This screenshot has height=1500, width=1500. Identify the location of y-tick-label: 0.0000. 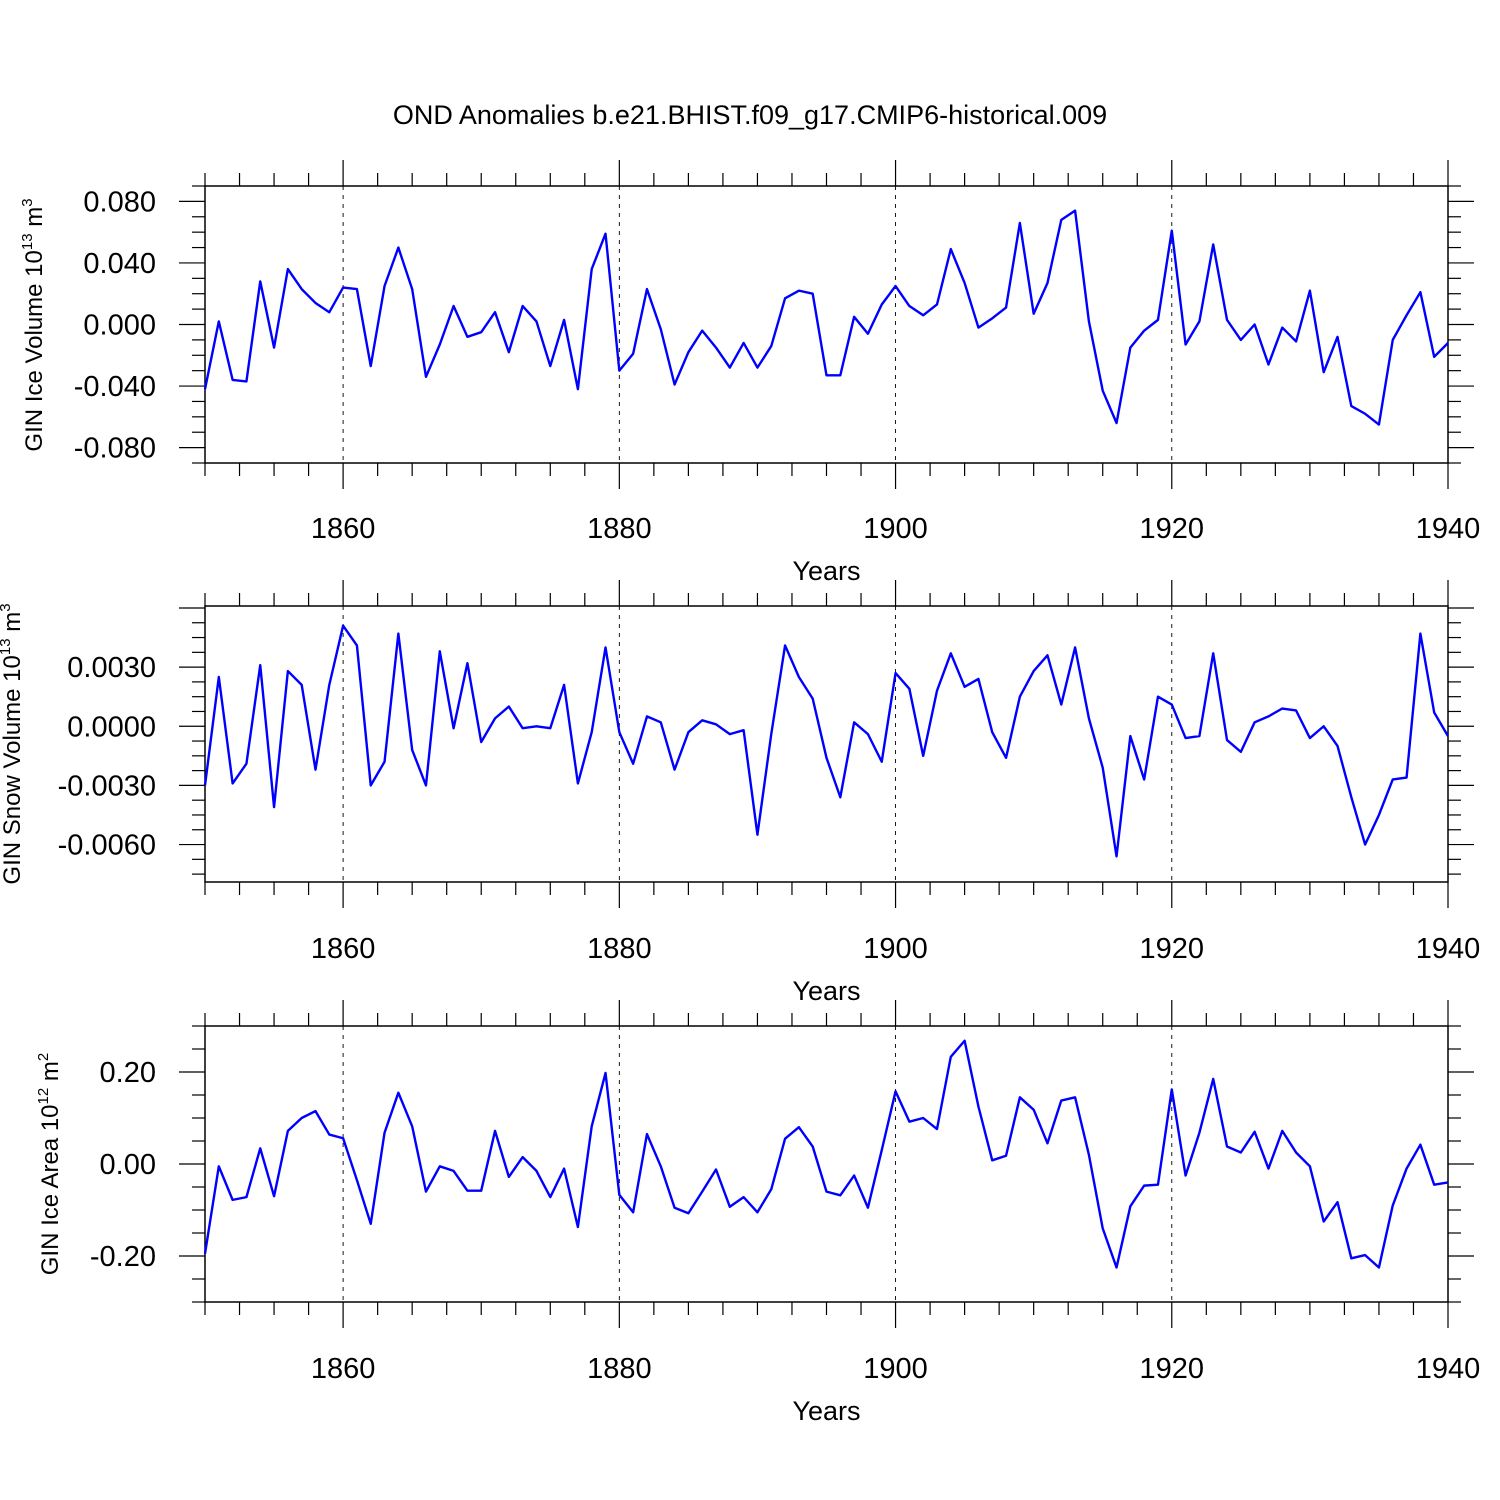
(111, 727).